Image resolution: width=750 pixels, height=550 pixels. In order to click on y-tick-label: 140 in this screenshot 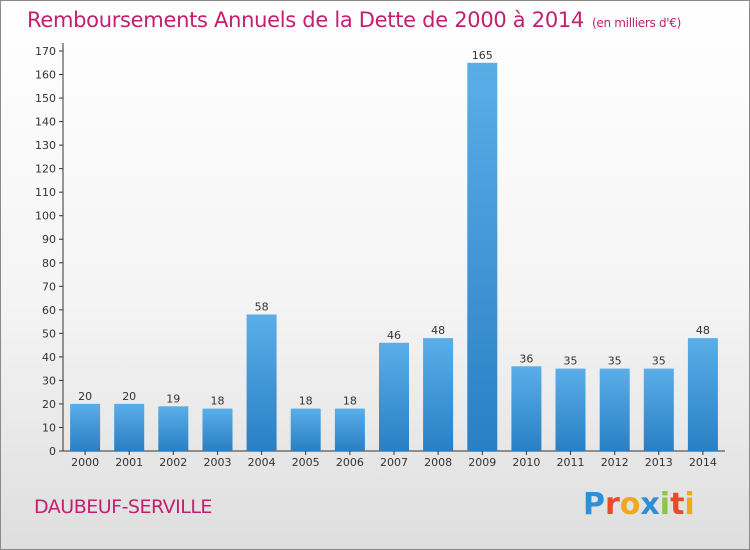, I will do `click(45, 122)`.